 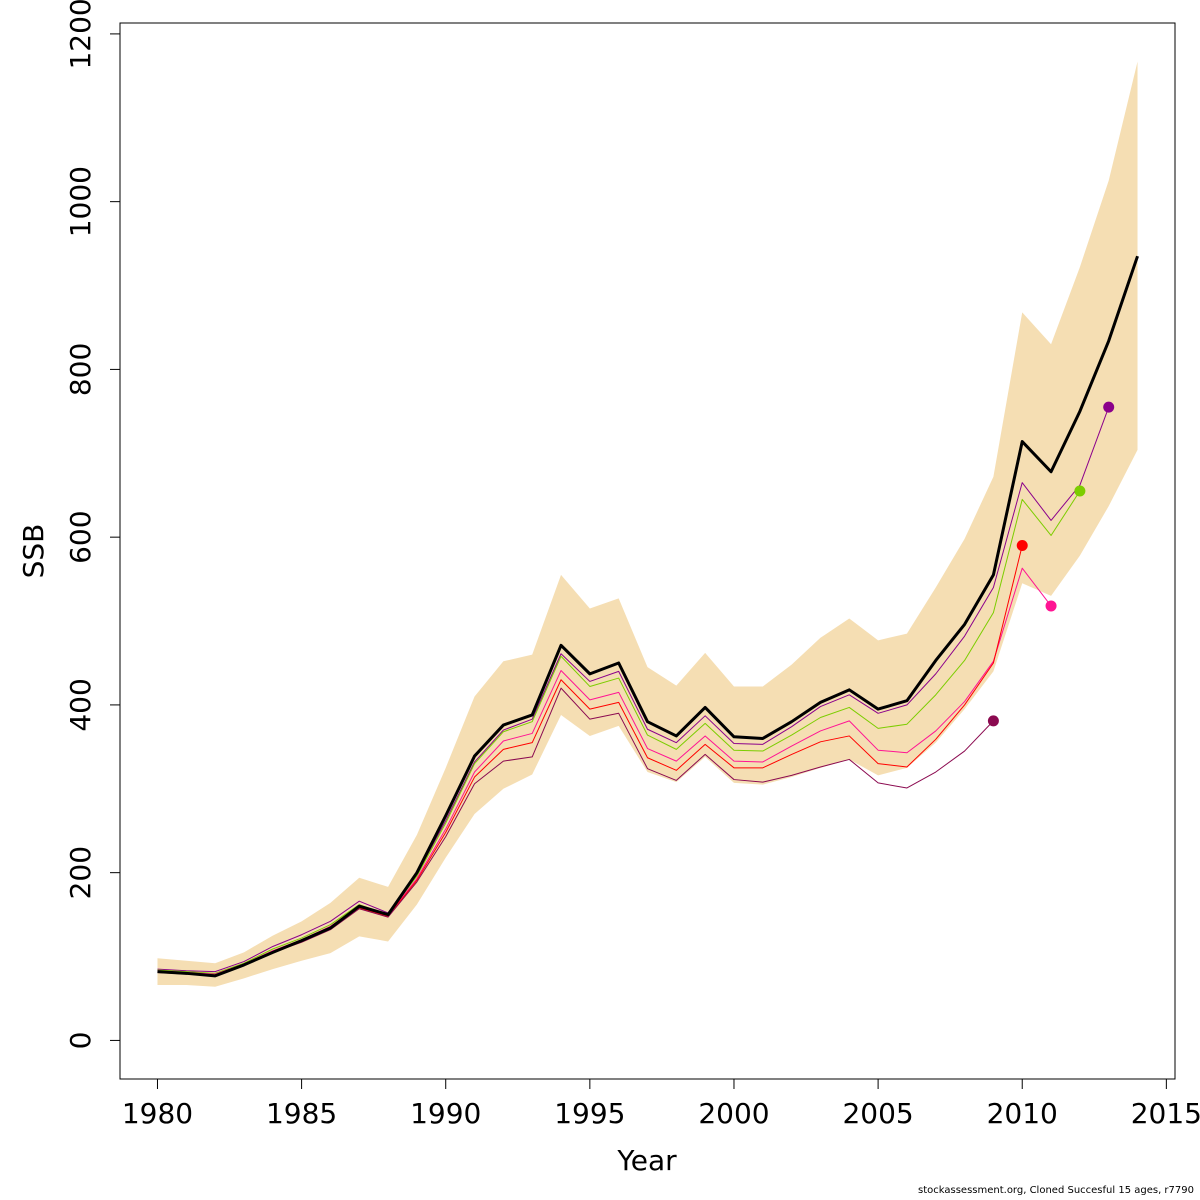 I want to click on y-tick-label: 0, so click(x=80, y=1041).